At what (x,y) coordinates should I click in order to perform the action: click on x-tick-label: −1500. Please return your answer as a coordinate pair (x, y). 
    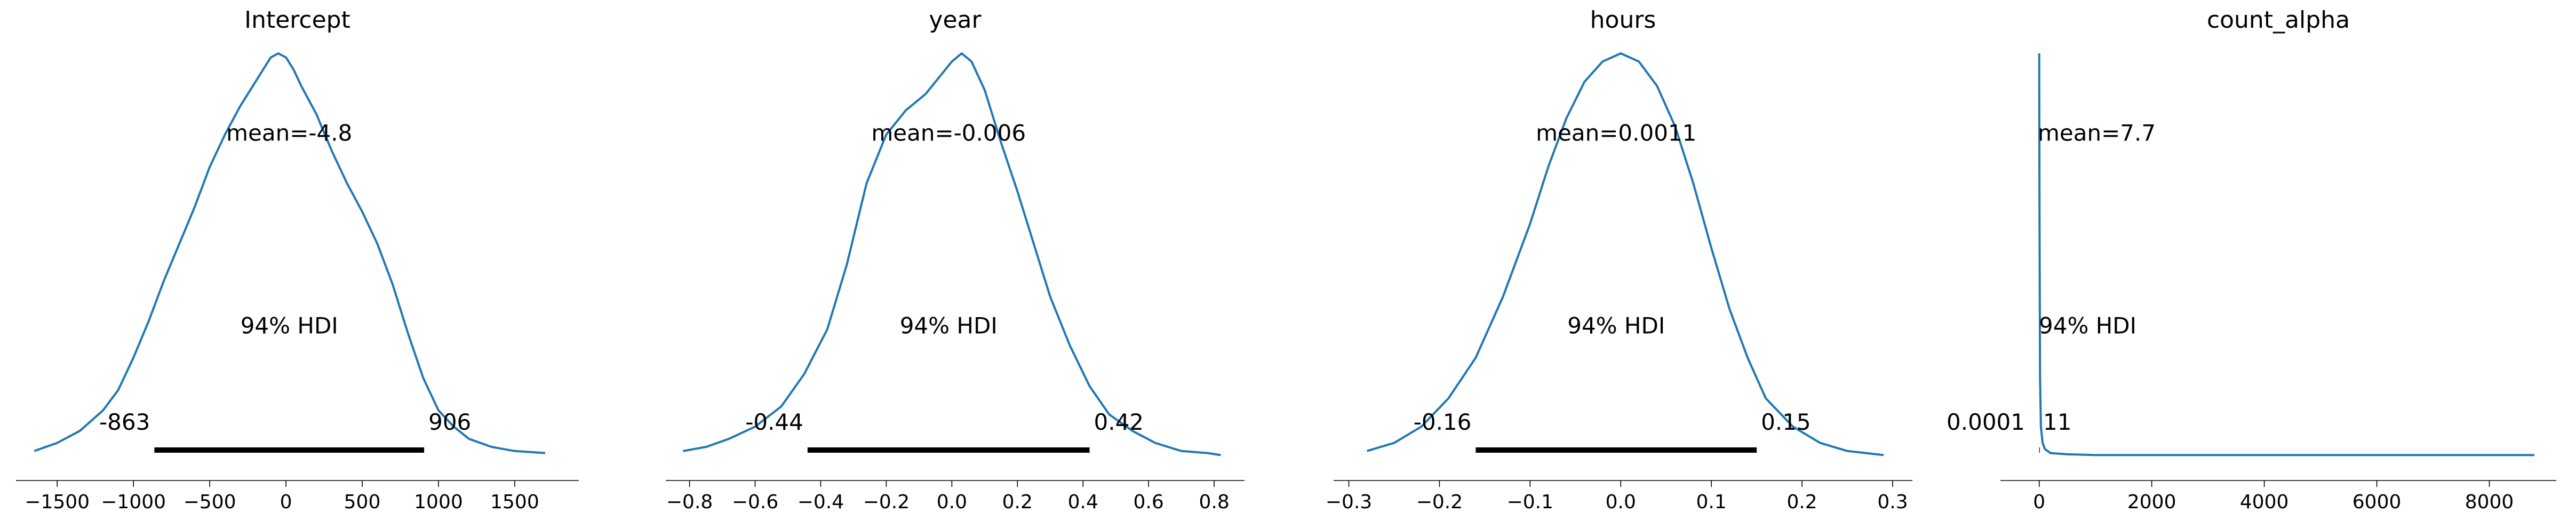
    Looking at the image, I should click on (57, 502).